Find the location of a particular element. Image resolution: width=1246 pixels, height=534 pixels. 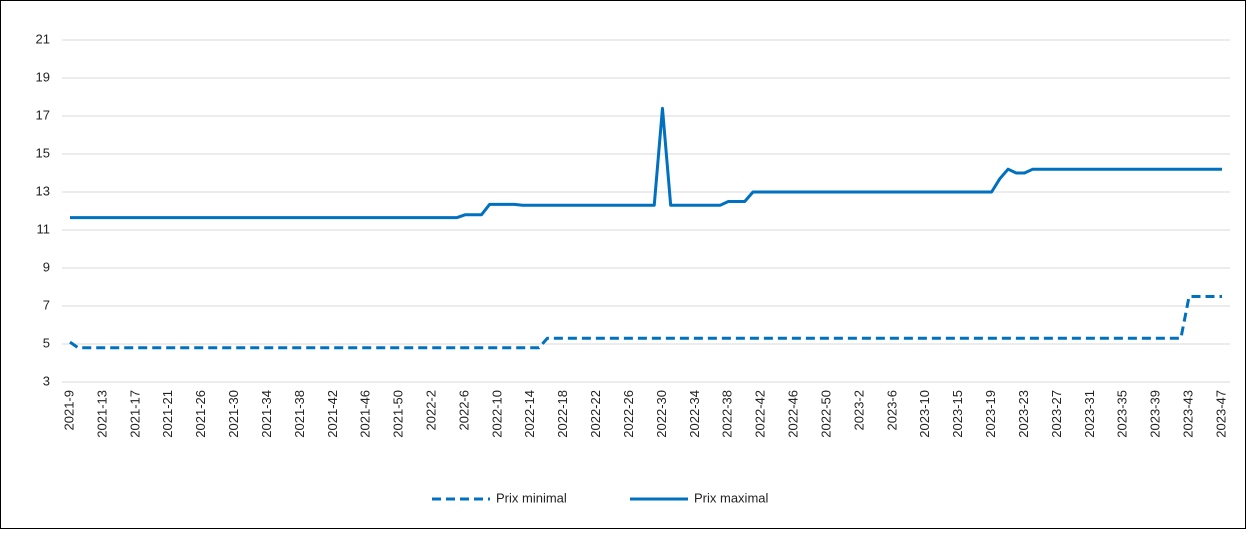

x-tick-label: 2023-19 is located at coordinates (990, 414).